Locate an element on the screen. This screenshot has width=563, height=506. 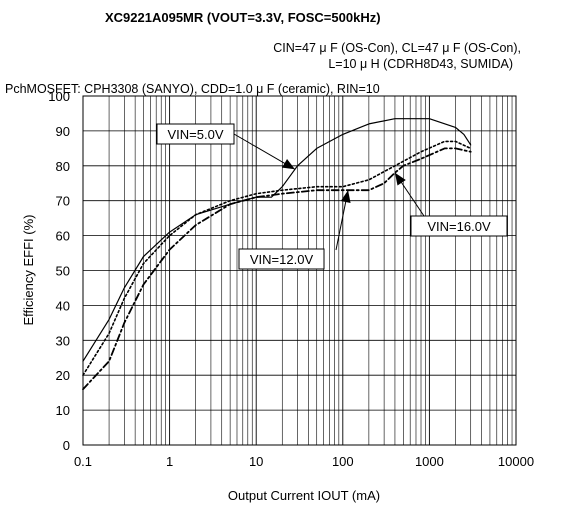
y-tick-label: 60 is located at coordinates (63, 236).